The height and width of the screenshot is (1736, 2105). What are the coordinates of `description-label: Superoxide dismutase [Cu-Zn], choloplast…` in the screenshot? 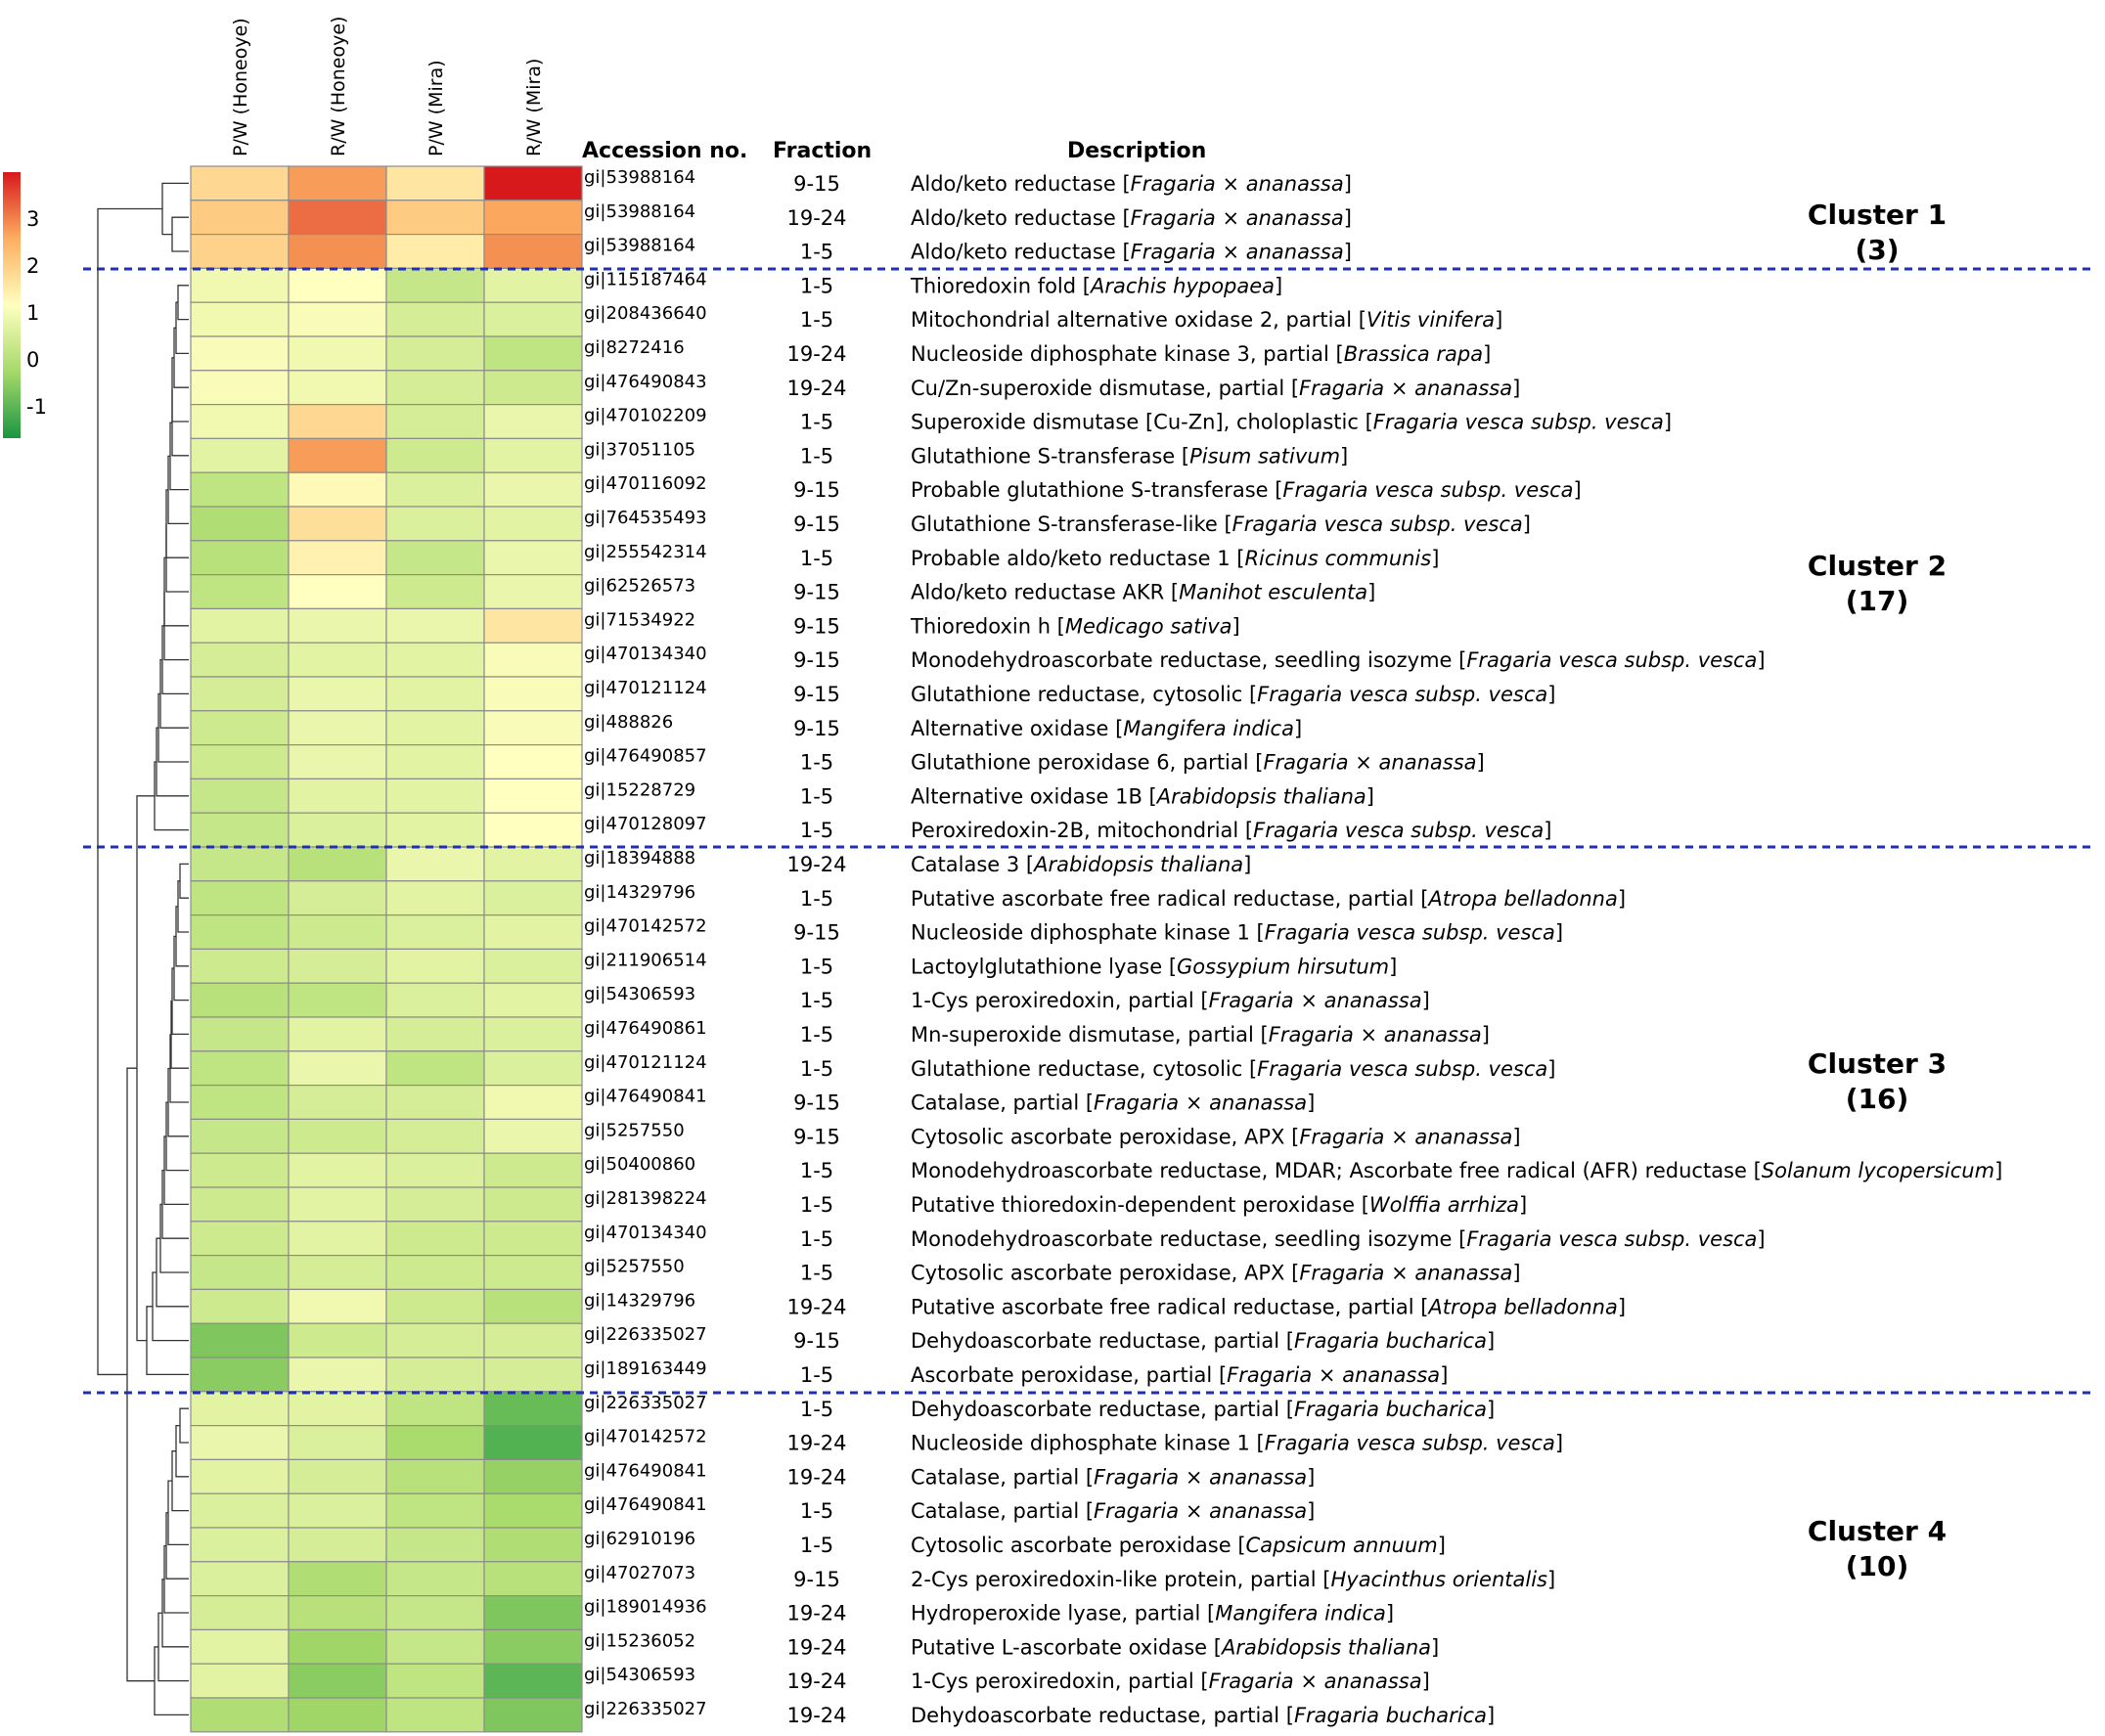 It's located at (1291, 422).